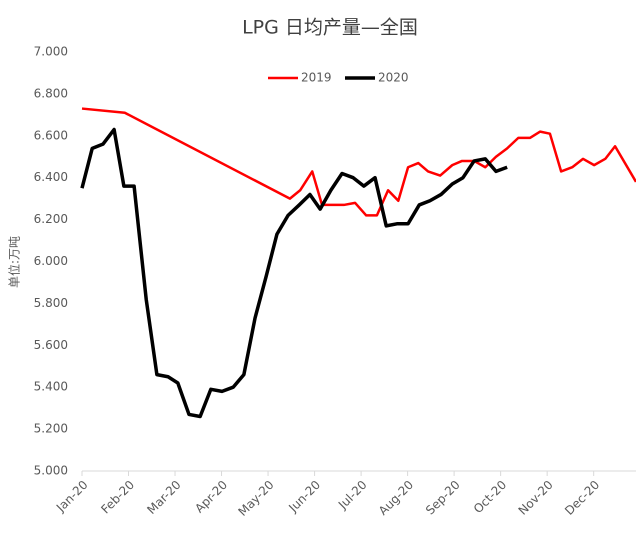 The width and height of the screenshot is (636, 535). I want to click on y-tick-label: 5.400, so click(51, 387).